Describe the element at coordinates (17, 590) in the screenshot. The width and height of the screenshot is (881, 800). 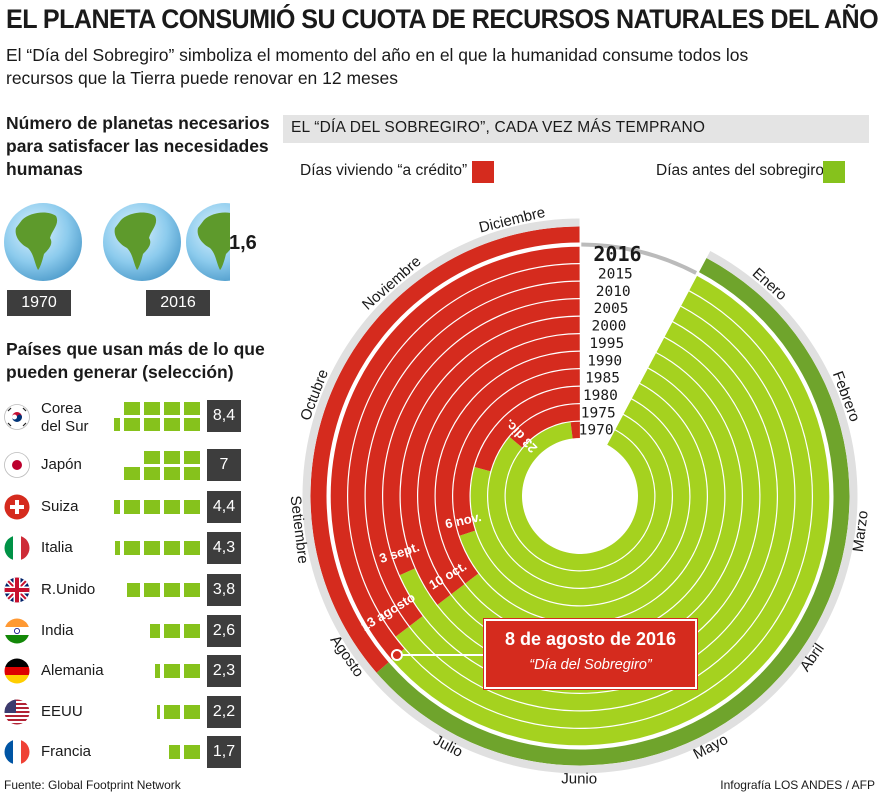
I see `flag-uk-icon` at that location.